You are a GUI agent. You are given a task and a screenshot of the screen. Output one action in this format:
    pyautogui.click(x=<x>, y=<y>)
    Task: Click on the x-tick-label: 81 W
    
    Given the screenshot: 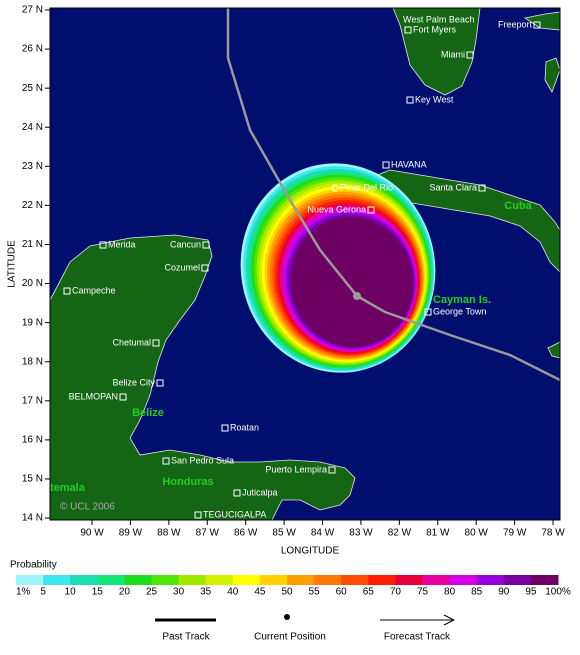 What is the action you would take?
    pyautogui.click(x=438, y=533)
    